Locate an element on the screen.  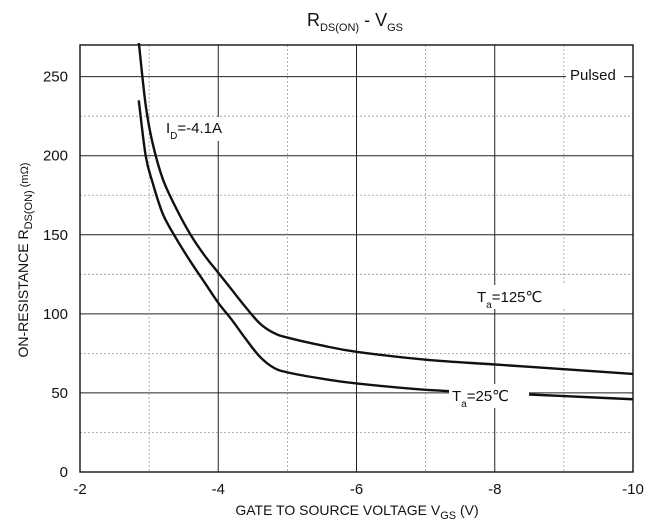
y-tick-label: 250 is located at coordinates (55, 77).